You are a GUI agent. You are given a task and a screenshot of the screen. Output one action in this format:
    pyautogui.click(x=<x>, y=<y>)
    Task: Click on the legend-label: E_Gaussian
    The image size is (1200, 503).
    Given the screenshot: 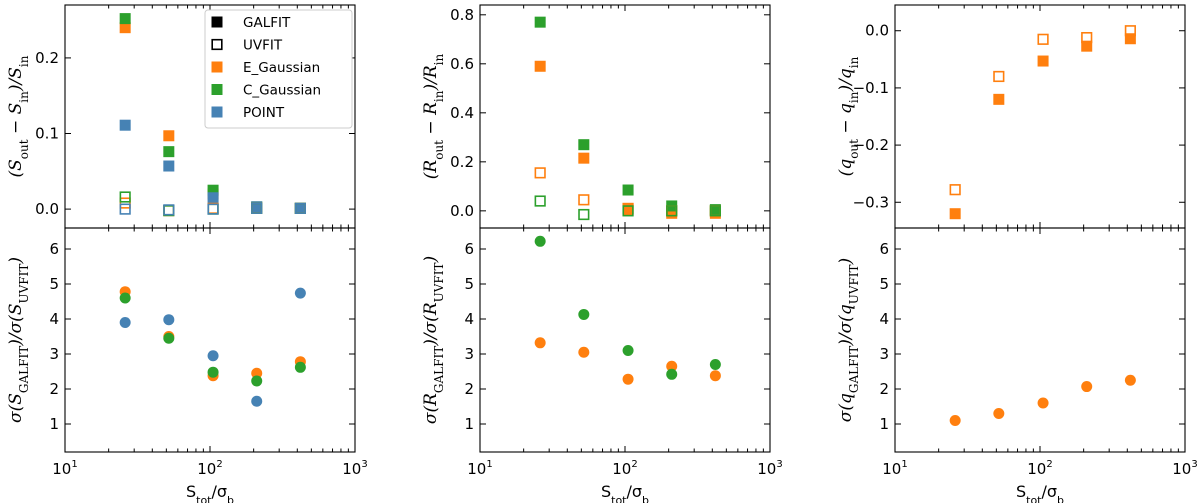 What is the action you would take?
    pyautogui.click(x=281, y=68)
    